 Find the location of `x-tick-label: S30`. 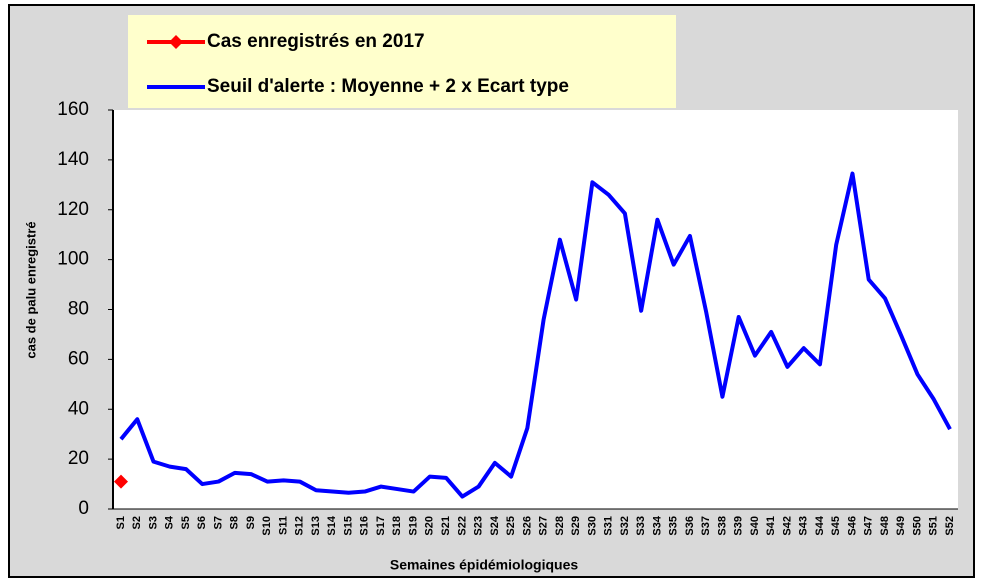

x-tick-label: S30 is located at coordinates (592, 526).